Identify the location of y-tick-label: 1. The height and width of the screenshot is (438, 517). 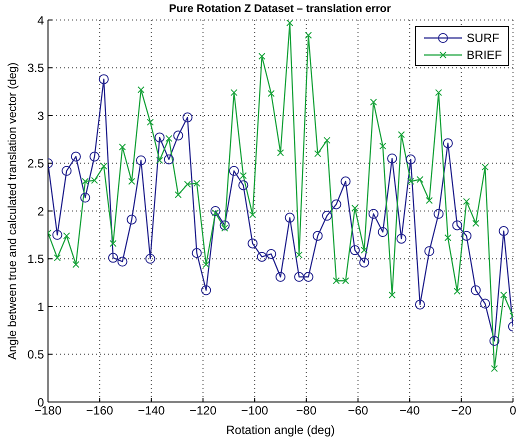
(40, 307).